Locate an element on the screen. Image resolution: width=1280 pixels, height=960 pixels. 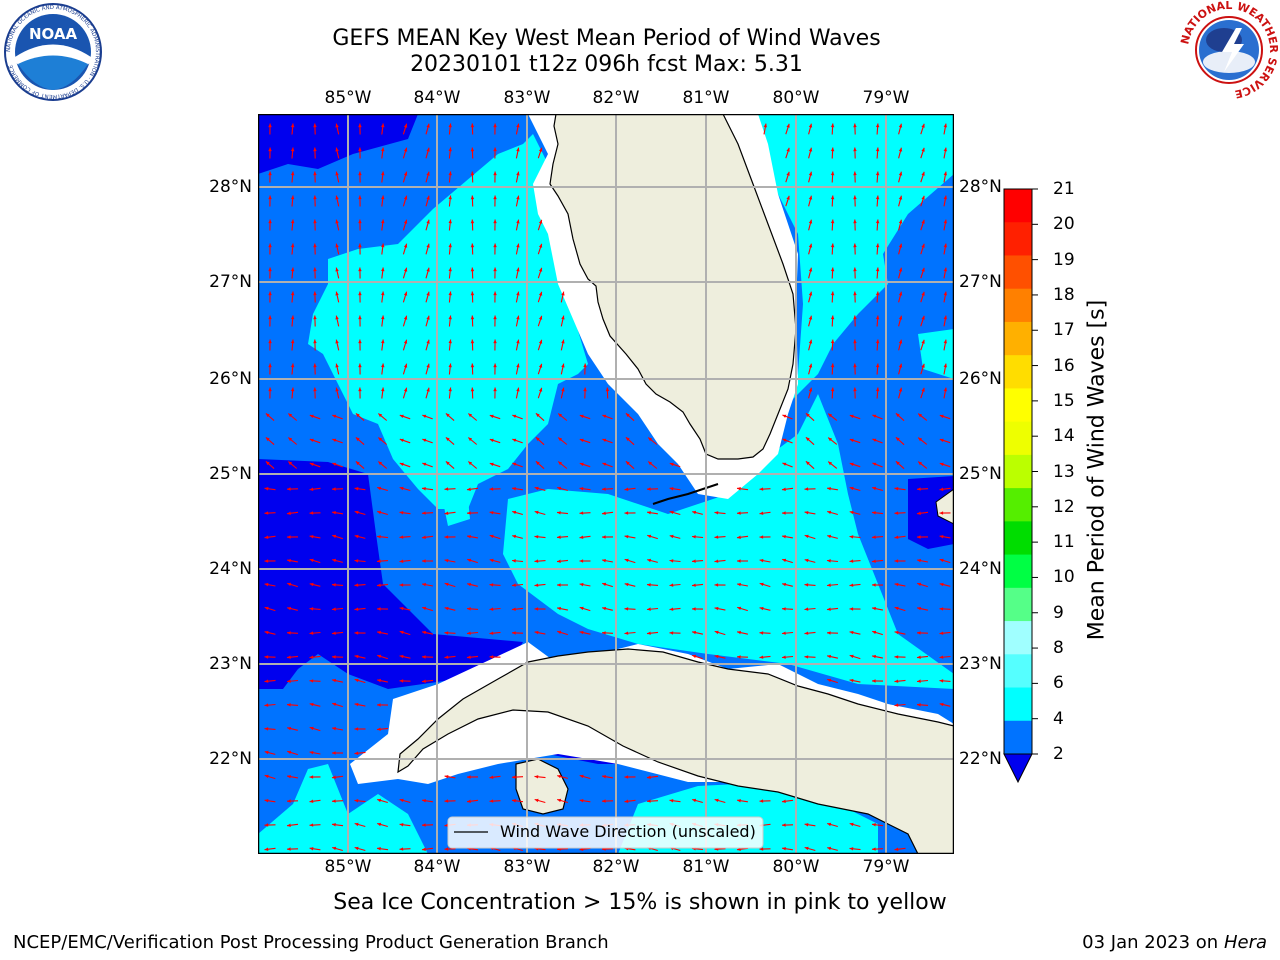
lon-label: 83°W is located at coordinates (527, 98).